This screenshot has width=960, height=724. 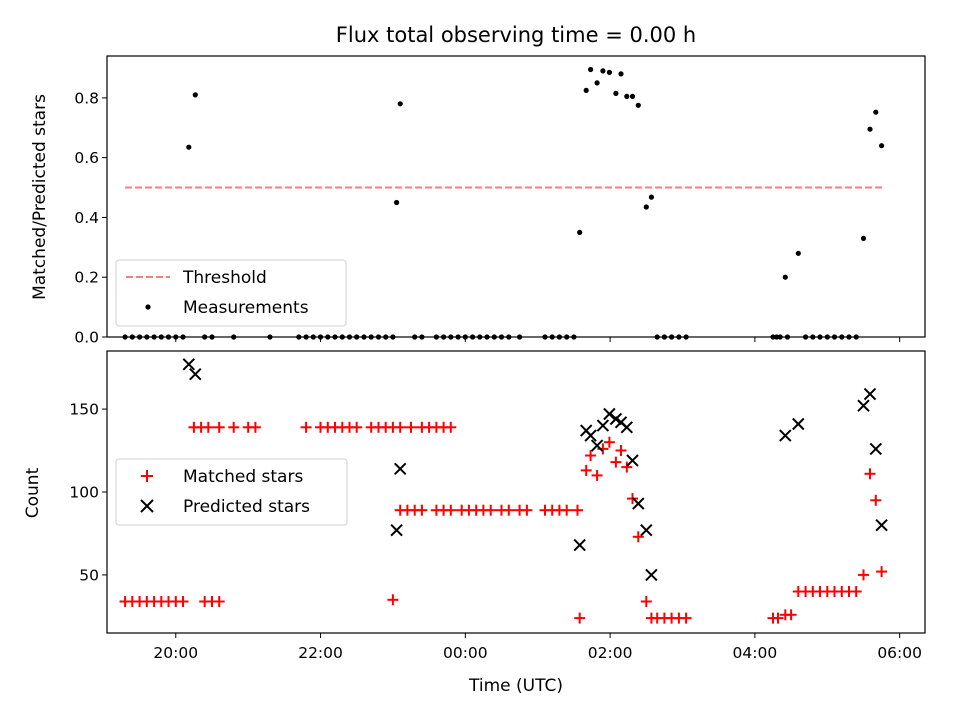 What do you see at coordinates (175, 653) in the screenshot?
I see `x-tick-label: 20:00` at bounding box center [175, 653].